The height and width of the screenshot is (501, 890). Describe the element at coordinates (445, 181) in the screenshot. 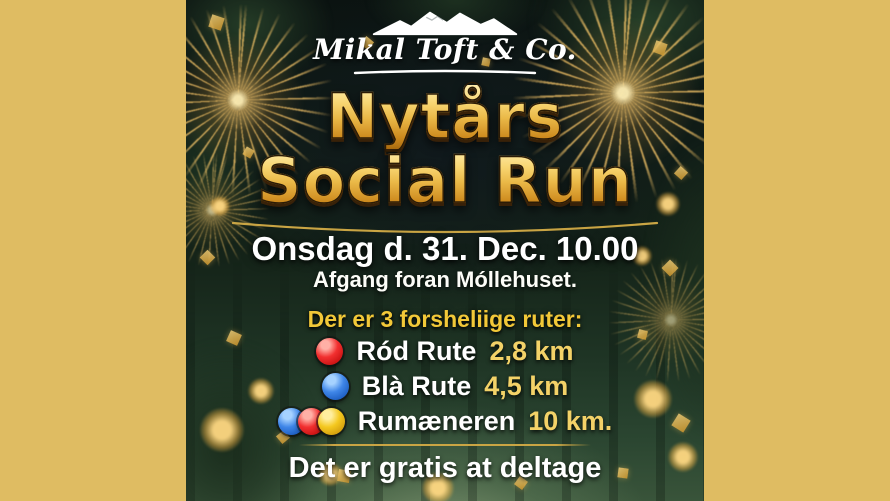

I see `poster-title-line2: Social Run` at that location.